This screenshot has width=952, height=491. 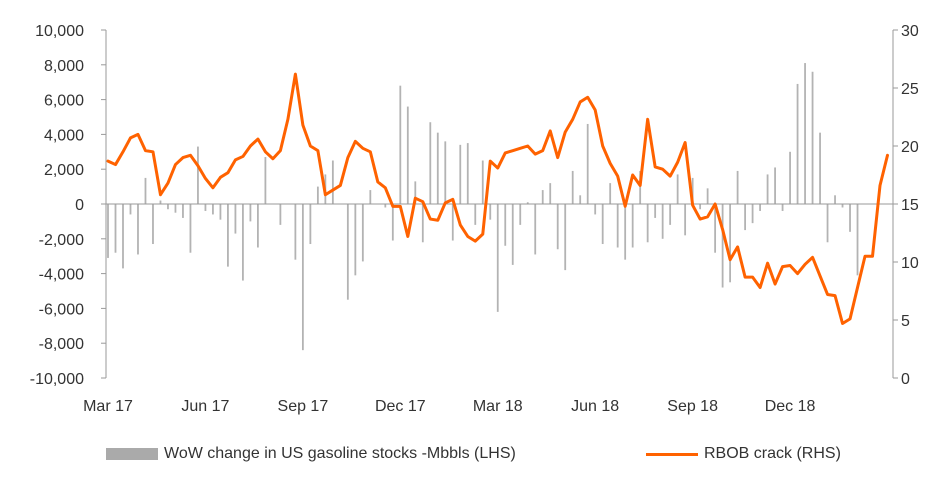 What do you see at coordinates (772, 453) in the screenshot?
I see `legend-label-rbob: RBOB crack (RHS)` at bounding box center [772, 453].